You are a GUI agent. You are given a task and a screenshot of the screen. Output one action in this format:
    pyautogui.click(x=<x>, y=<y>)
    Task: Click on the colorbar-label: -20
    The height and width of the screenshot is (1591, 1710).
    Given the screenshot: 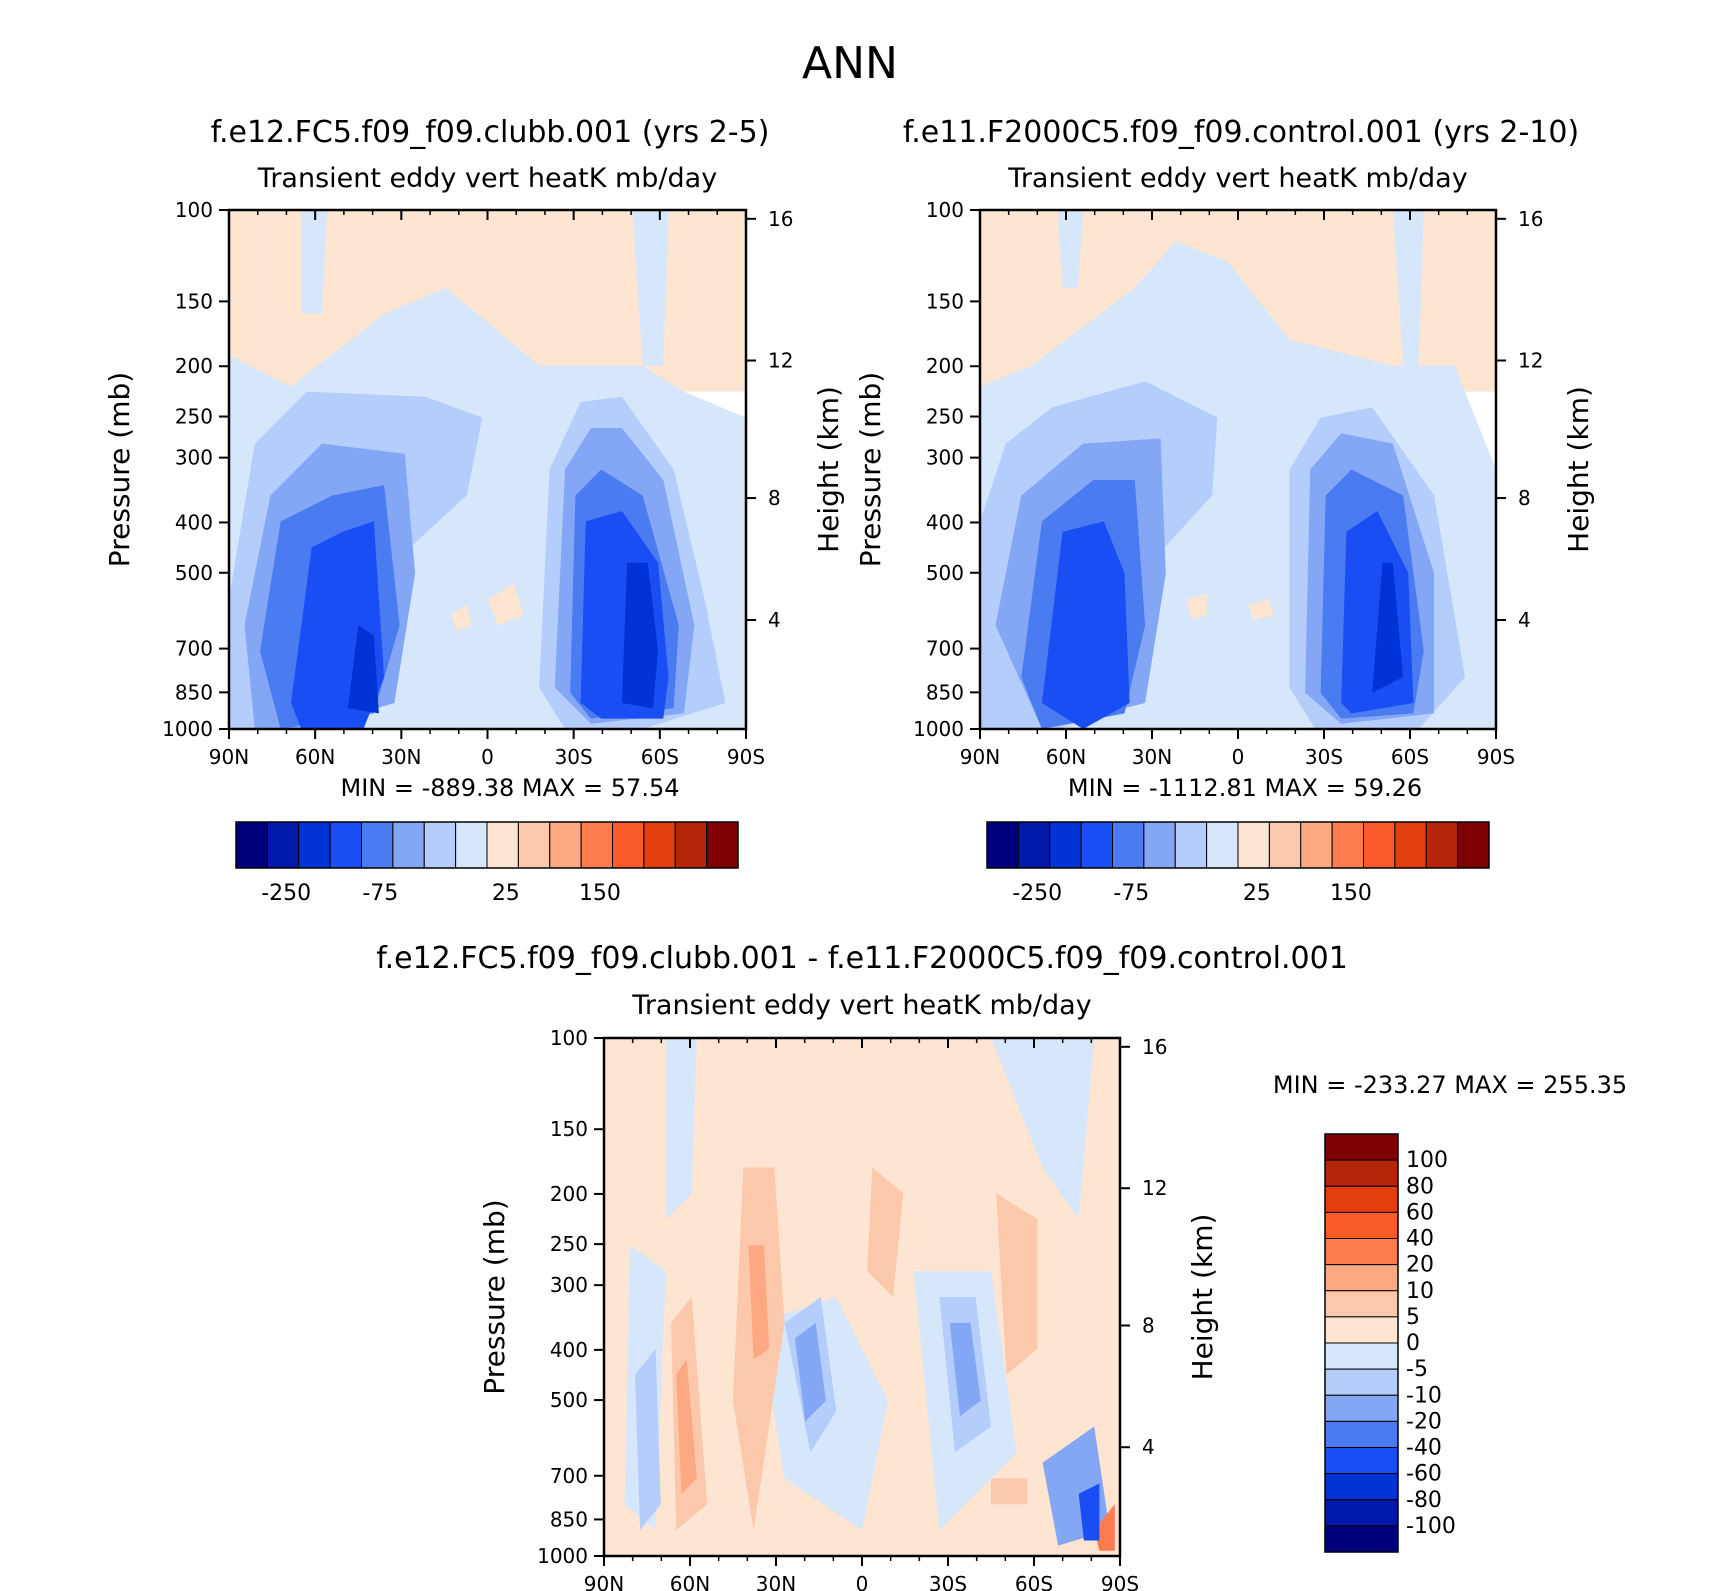 What is the action you would take?
    pyautogui.click(x=1424, y=1421)
    